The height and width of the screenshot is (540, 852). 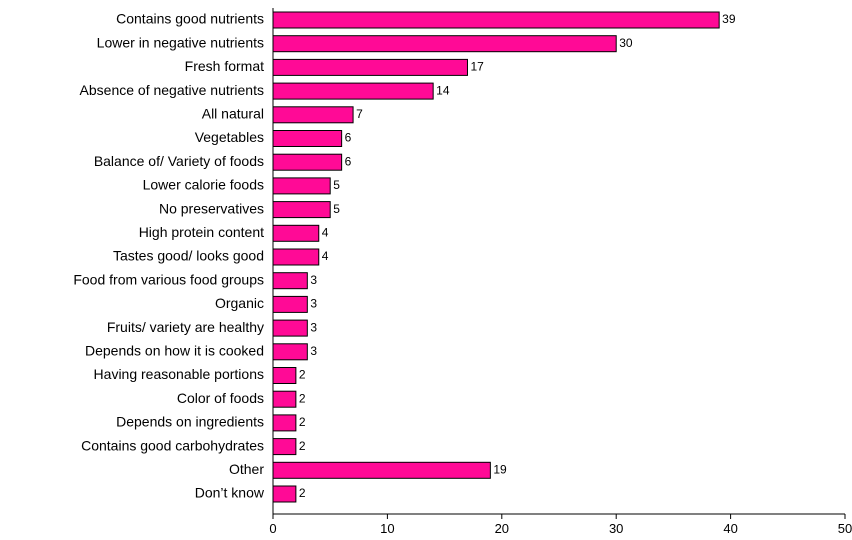 I want to click on category-label: Don’t know, so click(x=230, y=493).